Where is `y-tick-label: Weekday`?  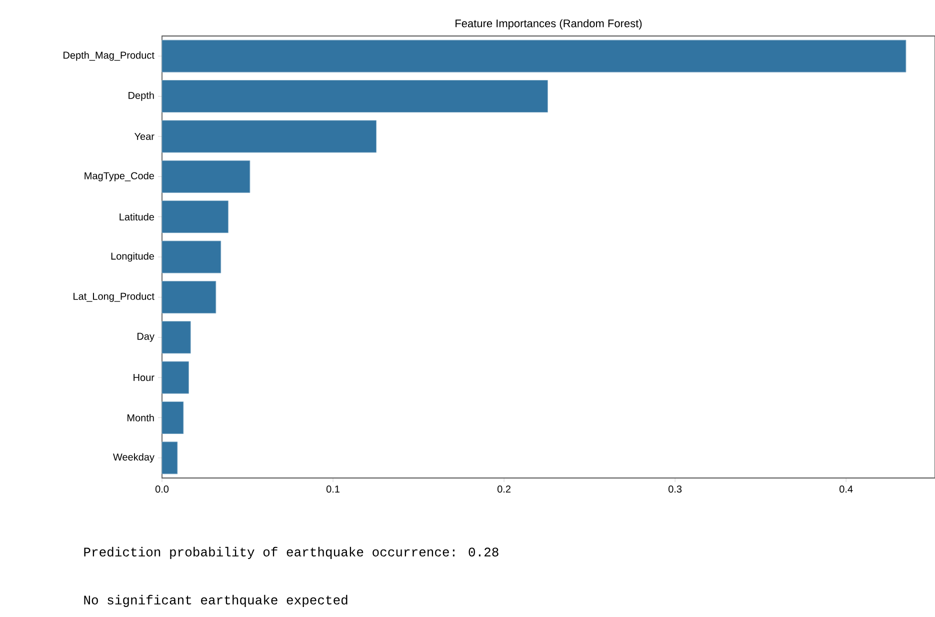
y-tick-label: Weekday is located at coordinates (133, 458).